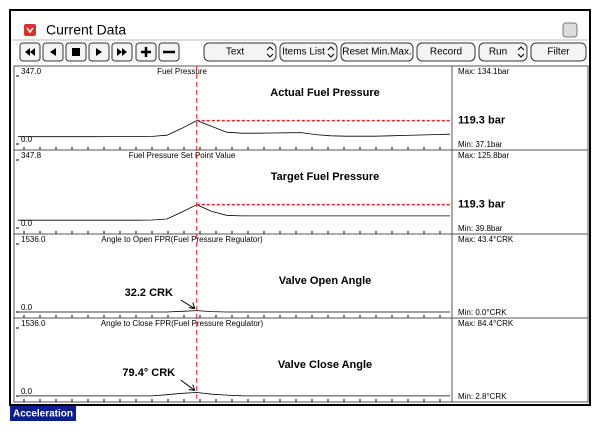  I want to click on max-label: Max: 134.1bar, so click(483, 71).